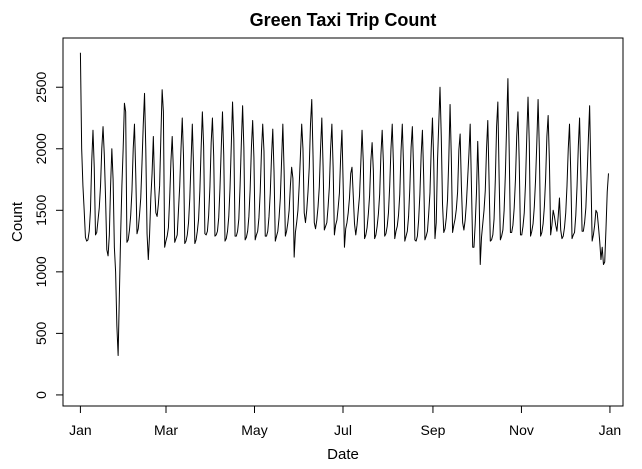 The width and height of the screenshot is (642, 469). What do you see at coordinates (521, 430) in the screenshot?
I see `x-tick-label: Nov` at bounding box center [521, 430].